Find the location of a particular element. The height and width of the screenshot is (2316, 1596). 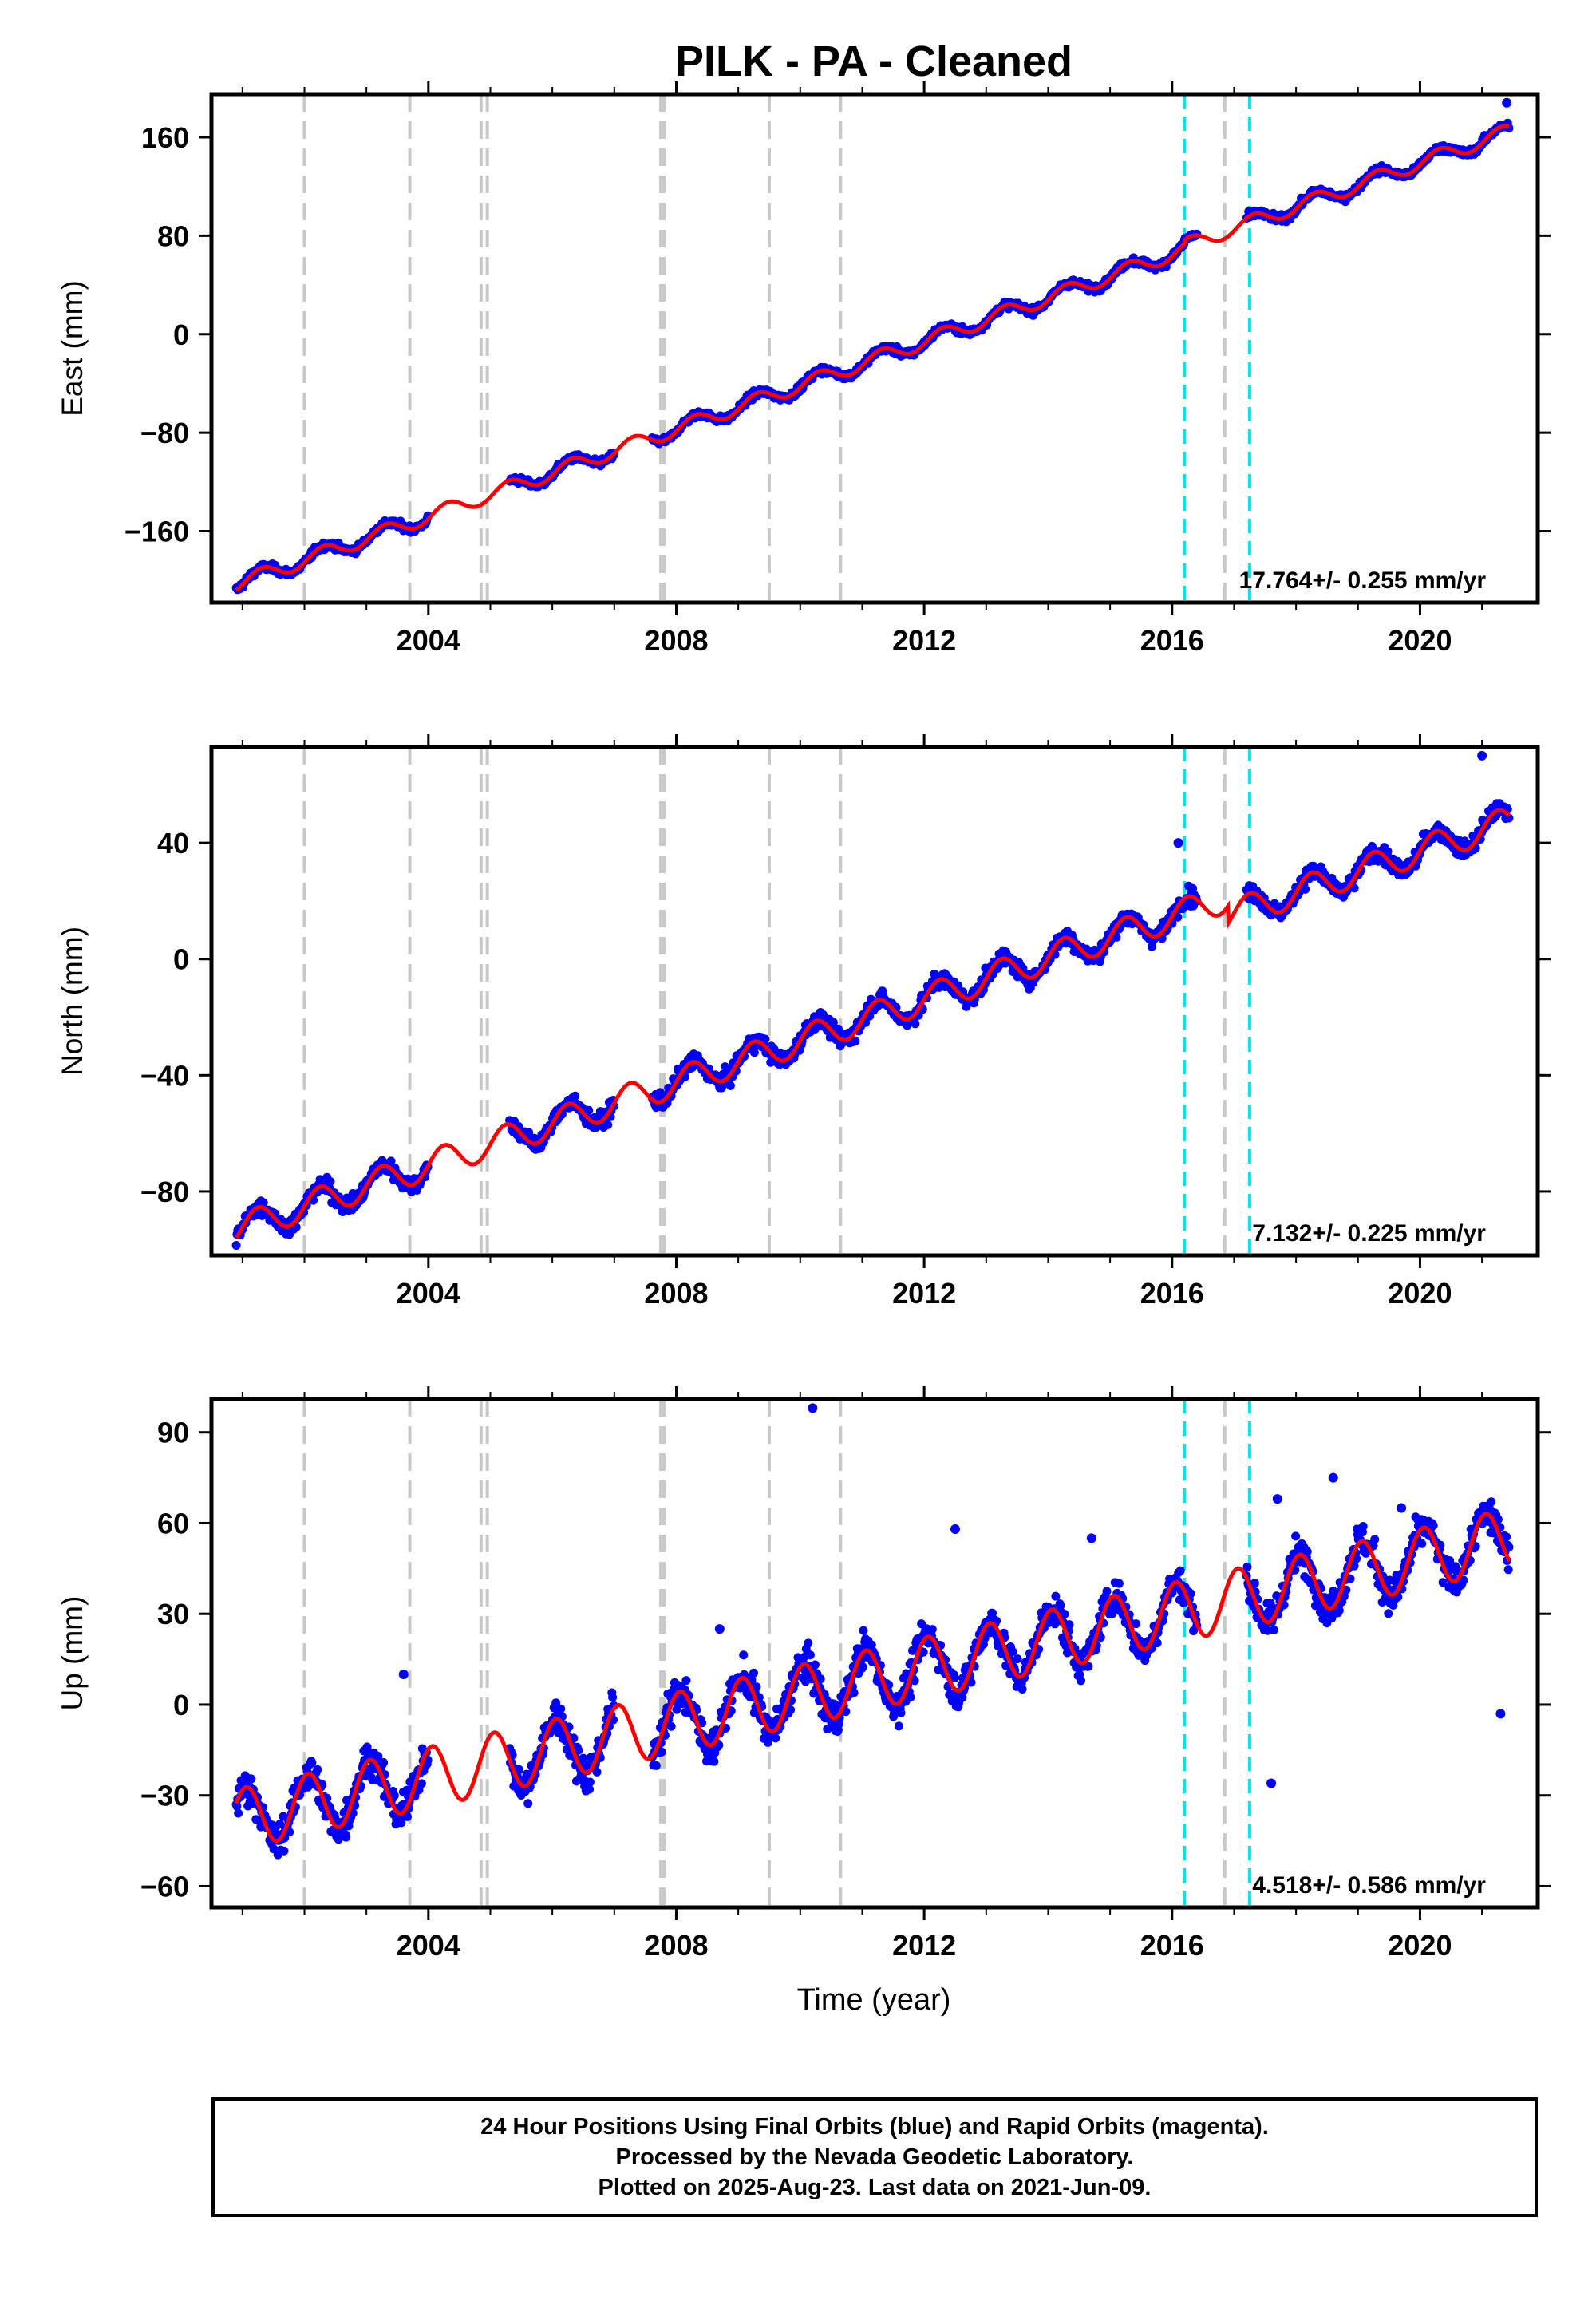

y-axis-label: East (mm) is located at coordinates (72, 348).